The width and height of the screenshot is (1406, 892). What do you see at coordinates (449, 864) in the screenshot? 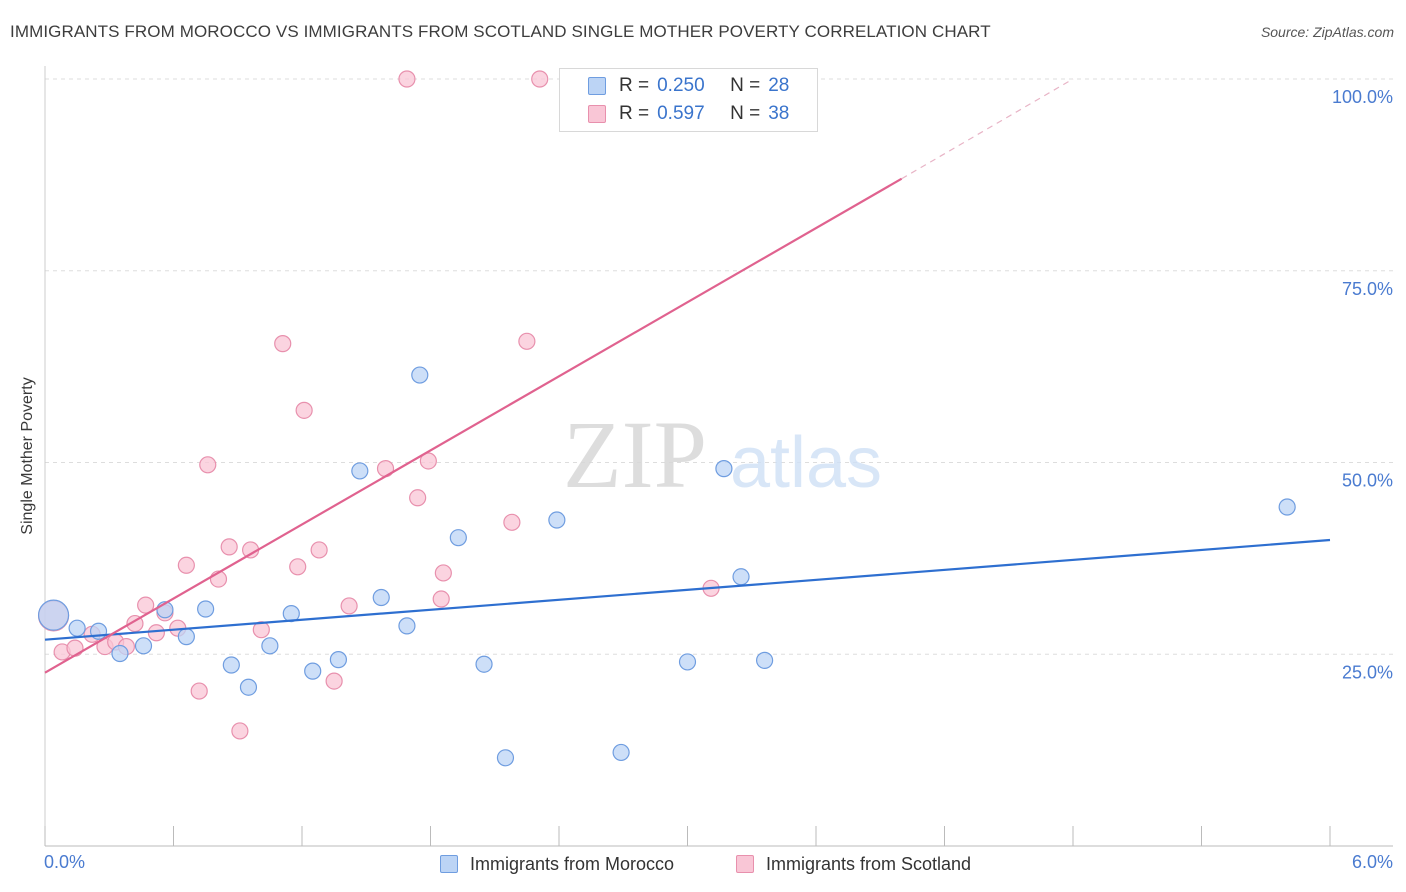
I see `bottom-legend-swatch-morocco` at bounding box center [449, 864].